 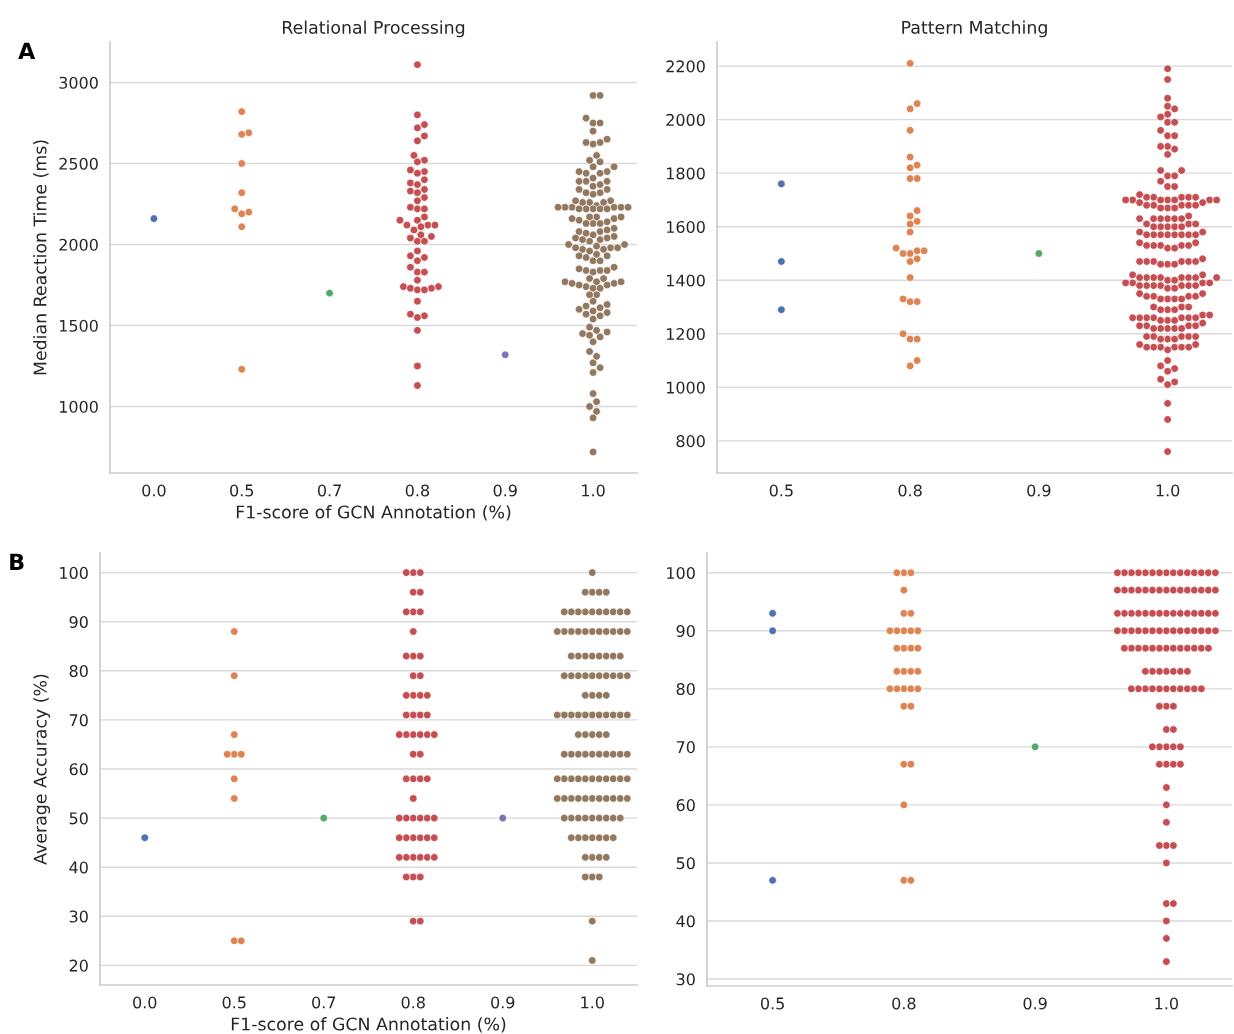 I want to click on y-tick-label: 1200, so click(x=685, y=334).